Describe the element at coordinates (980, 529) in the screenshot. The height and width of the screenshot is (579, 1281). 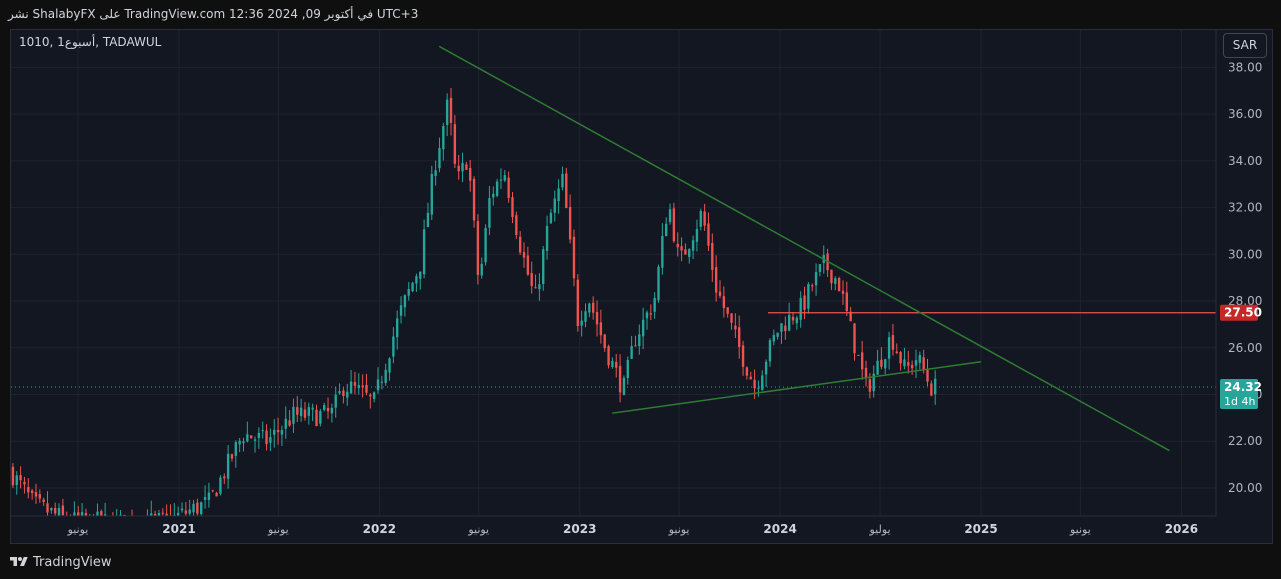
I see `time-tick-label: 2025` at that location.